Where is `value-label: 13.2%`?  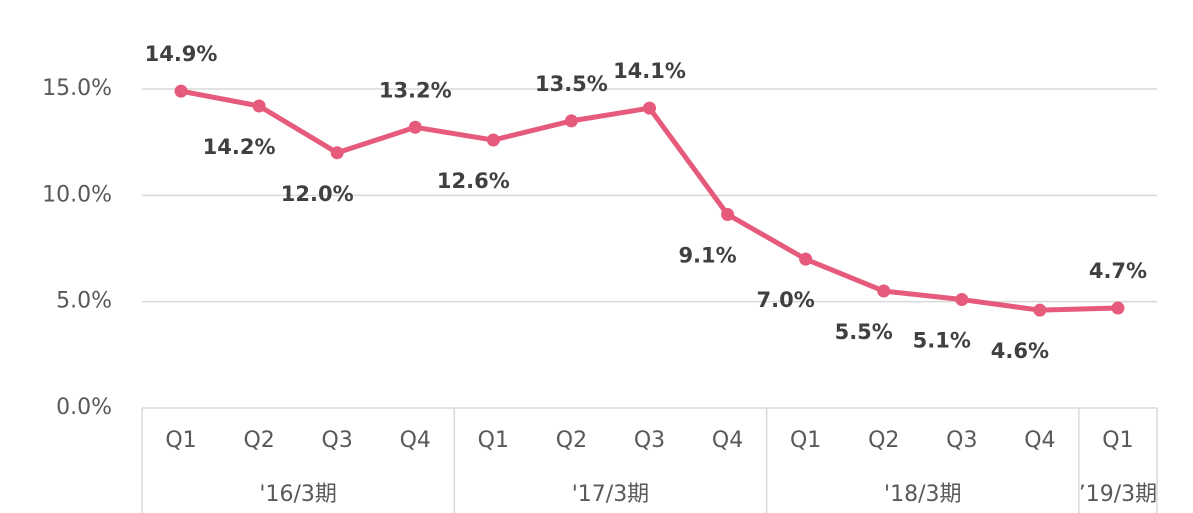 value-label: 13.2% is located at coordinates (415, 90).